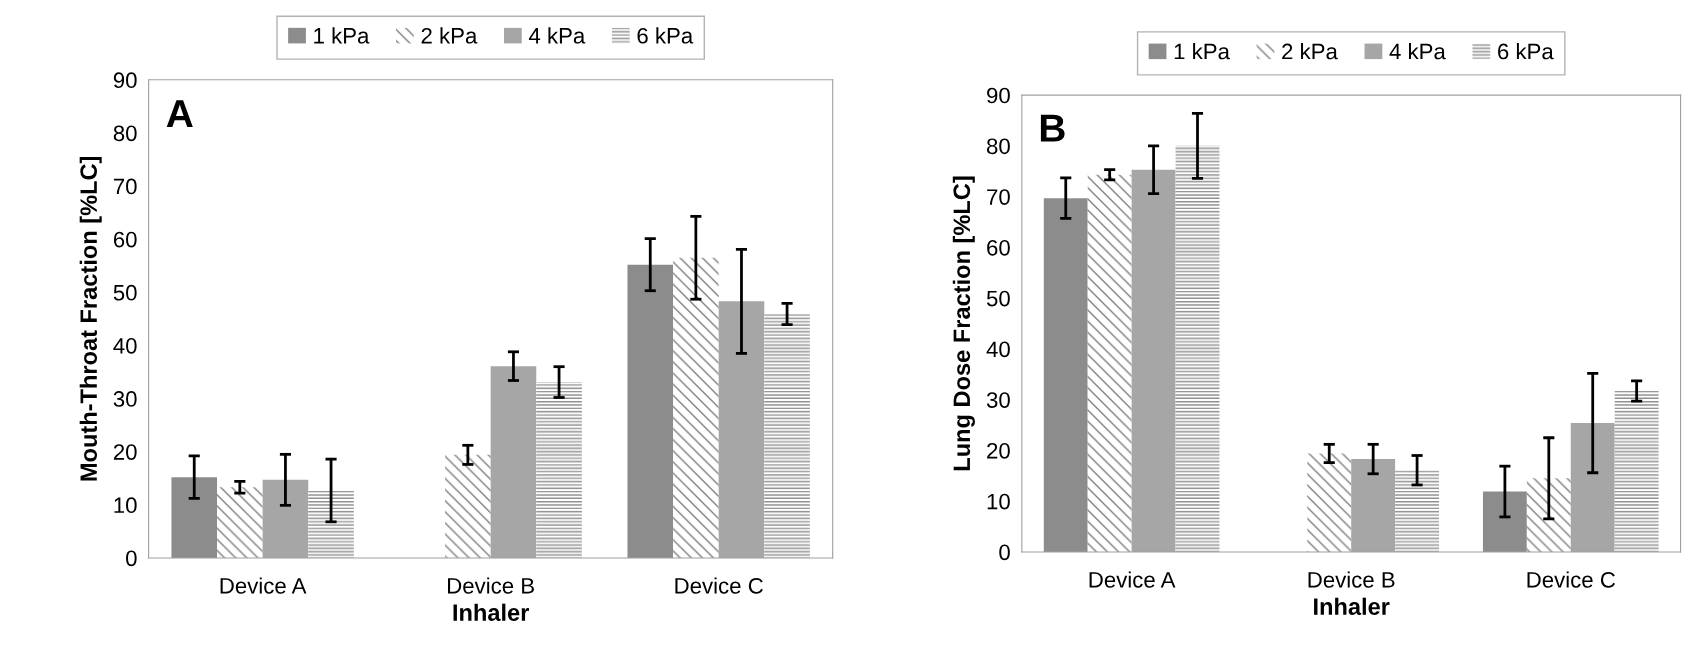 This screenshot has width=1689, height=665. Describe the element at coordinates (963, 323) in the screenshot. I see `y-axis-title: Lung Dose Fraction [%LC]` at that location.